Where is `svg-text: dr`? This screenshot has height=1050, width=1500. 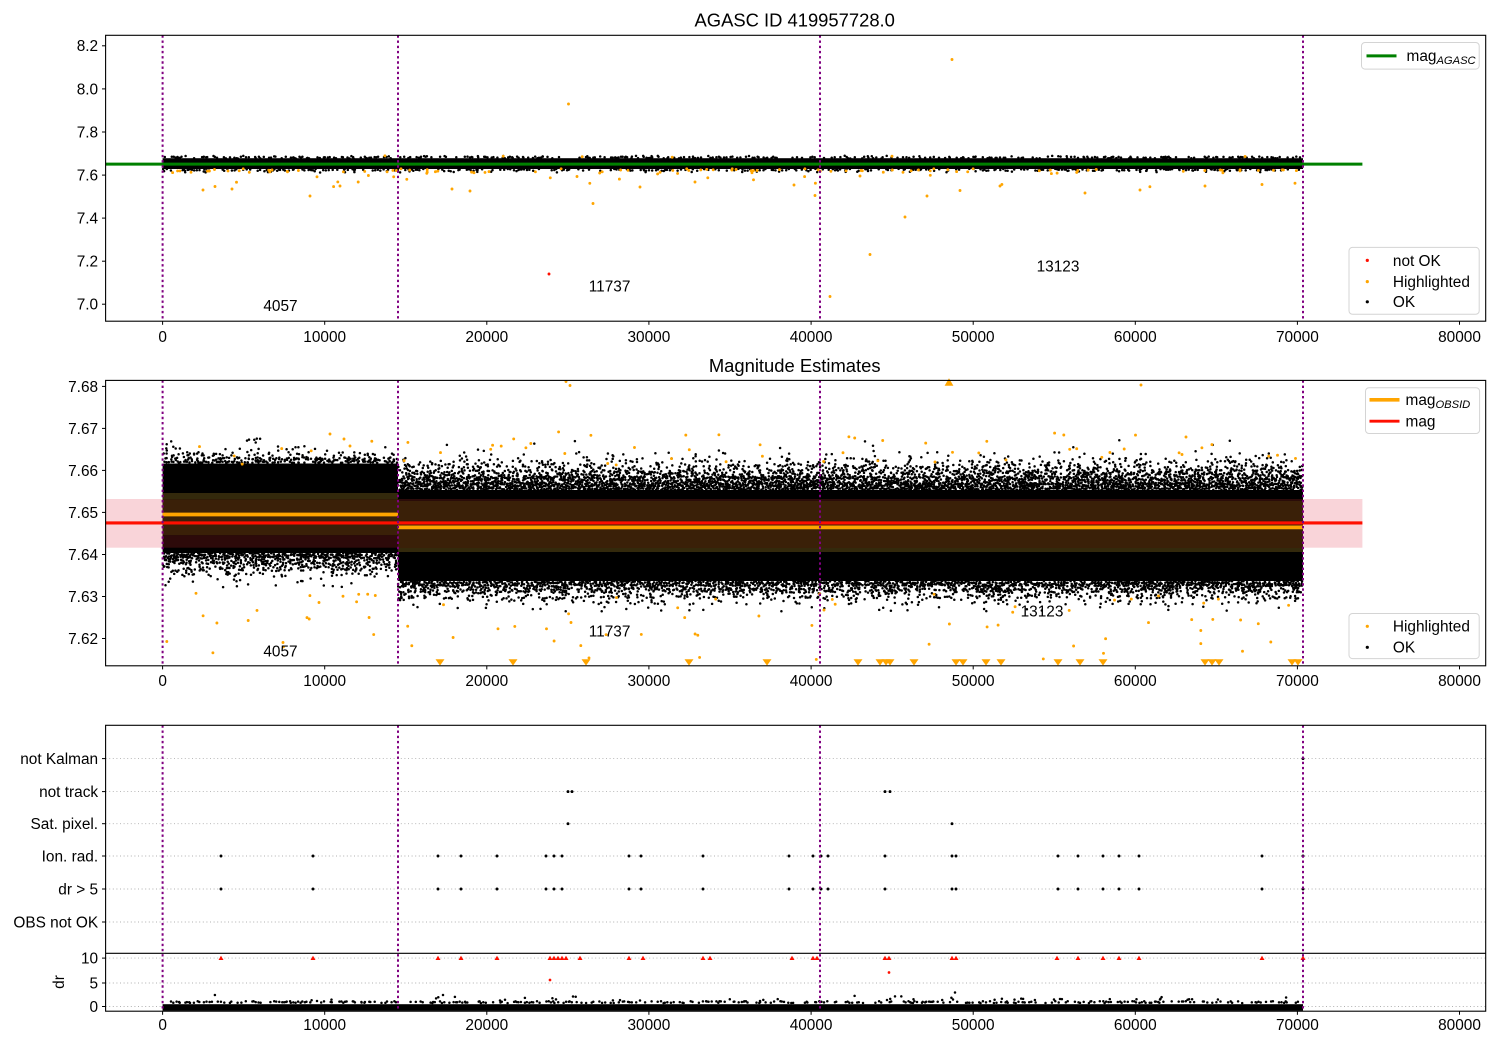 svg-text: dr is located at coordinates (59, 982).